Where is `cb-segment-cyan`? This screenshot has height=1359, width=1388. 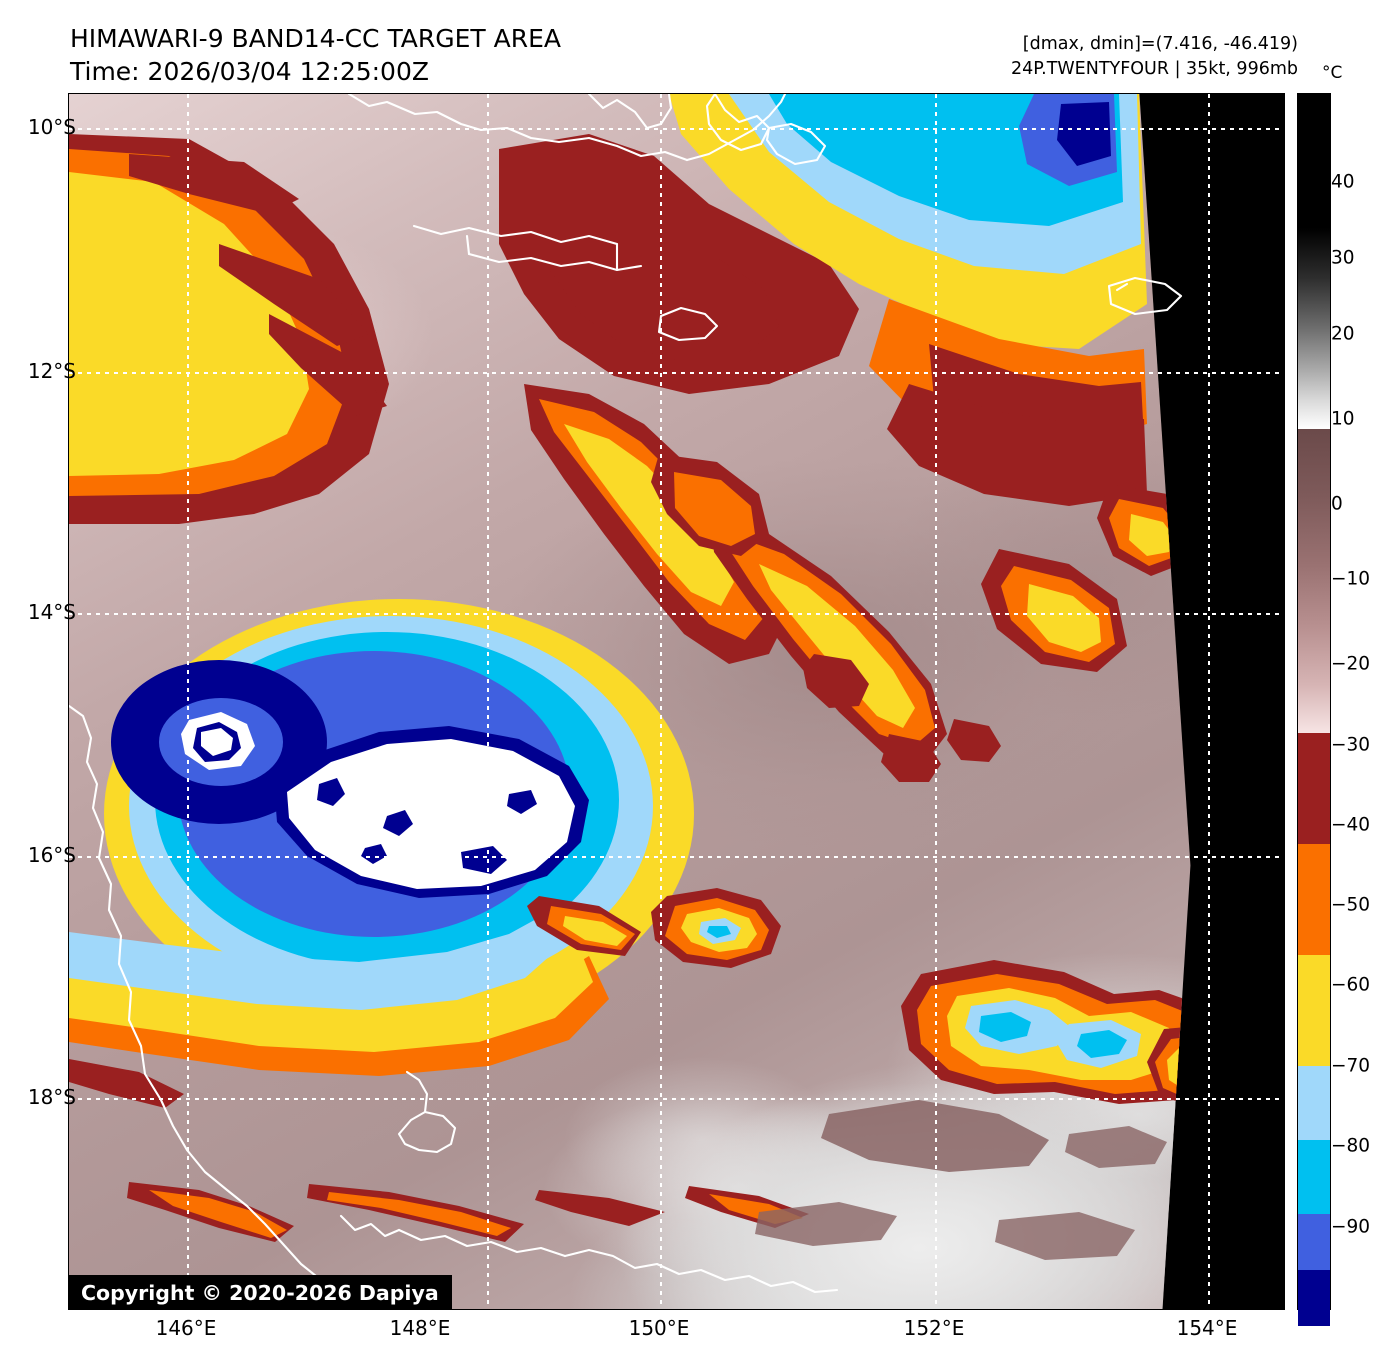 cb-segment-cyan is located at coordinates (1314, 1177).